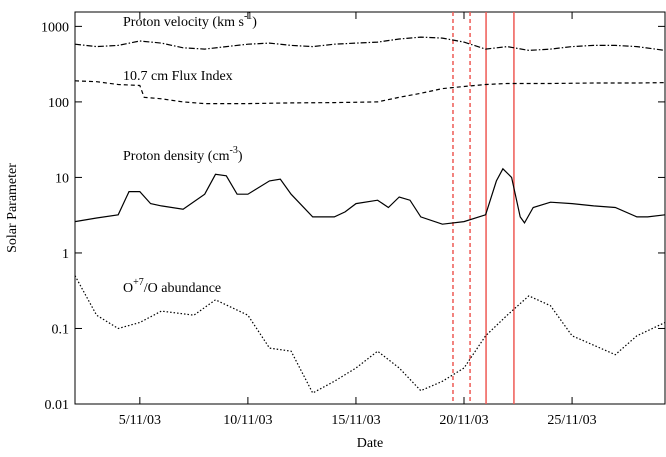 Image resolution: width=666 pixels, height=457 pixels. What do you see at coordinates (140, 420) in the screenshot?
I see `x-tick-label: 5/11/03` at bounding box center [140, 420].